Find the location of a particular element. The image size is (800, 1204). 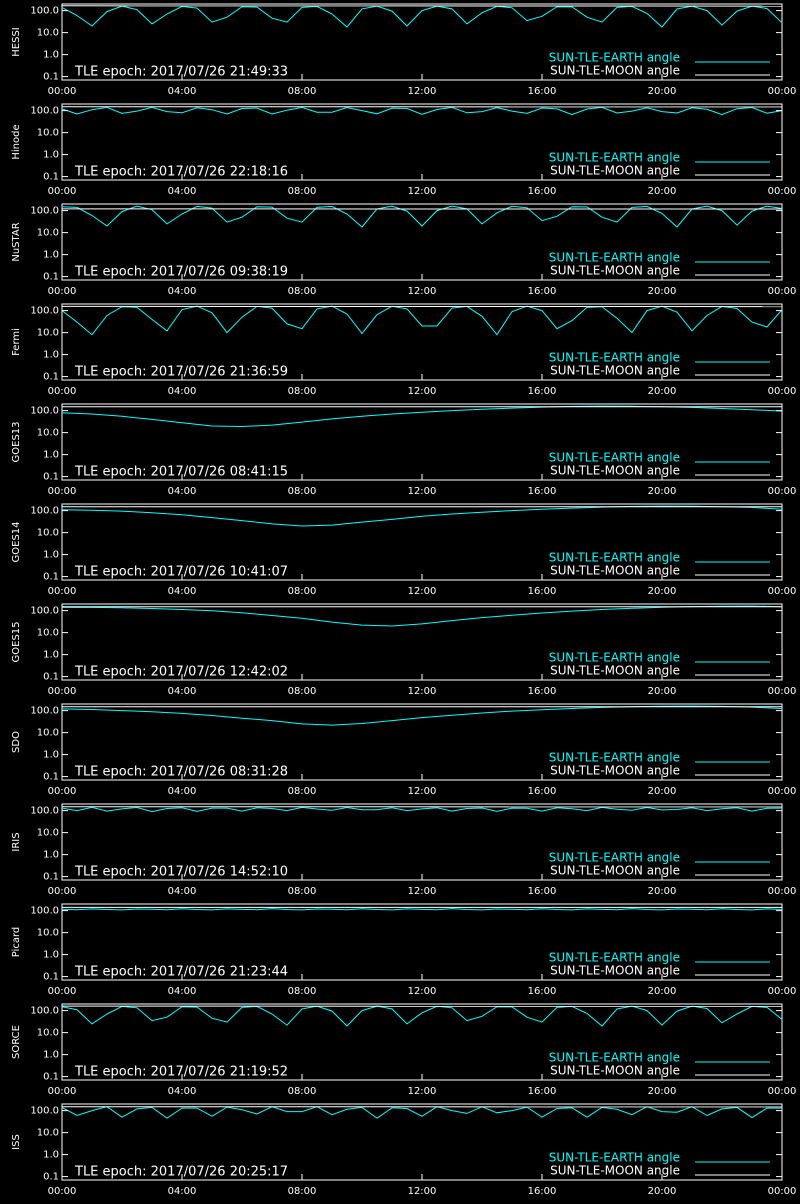

annotation: TLE epoch: 2017/07/26 21:49:33 is located at coordinates (181, 72).